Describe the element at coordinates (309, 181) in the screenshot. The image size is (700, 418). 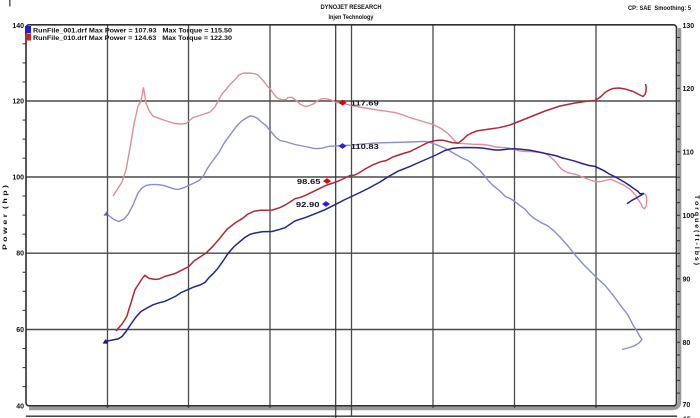
I see `svg-text: 98.65` at that location.